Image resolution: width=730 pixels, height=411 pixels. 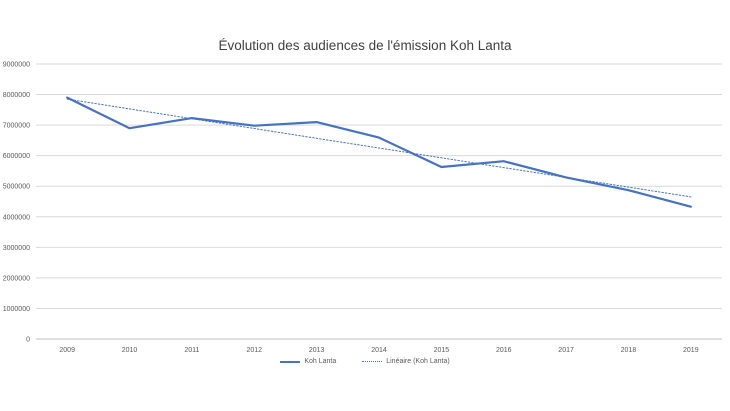 What do you see at coordinates (372, 361) in the screenshot?
I see `legend-swatch-dotted` at bounding box center [372, 361].